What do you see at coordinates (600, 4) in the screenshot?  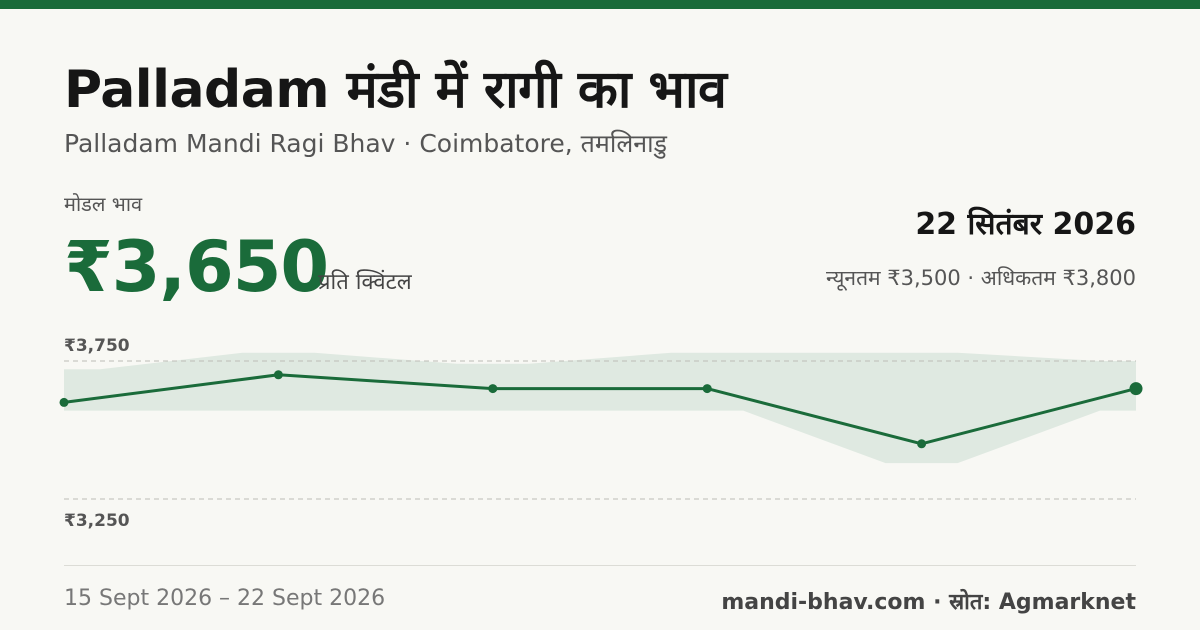 I see `top-accent-bar` at bounding box center [600, 4].